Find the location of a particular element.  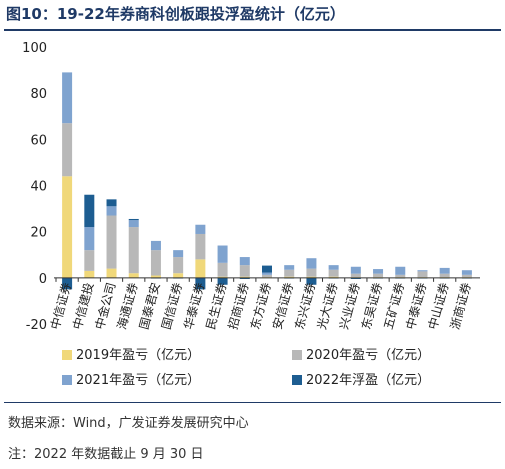

x-tick-label-group: 中金公司 is located at coordinates (105, 306).